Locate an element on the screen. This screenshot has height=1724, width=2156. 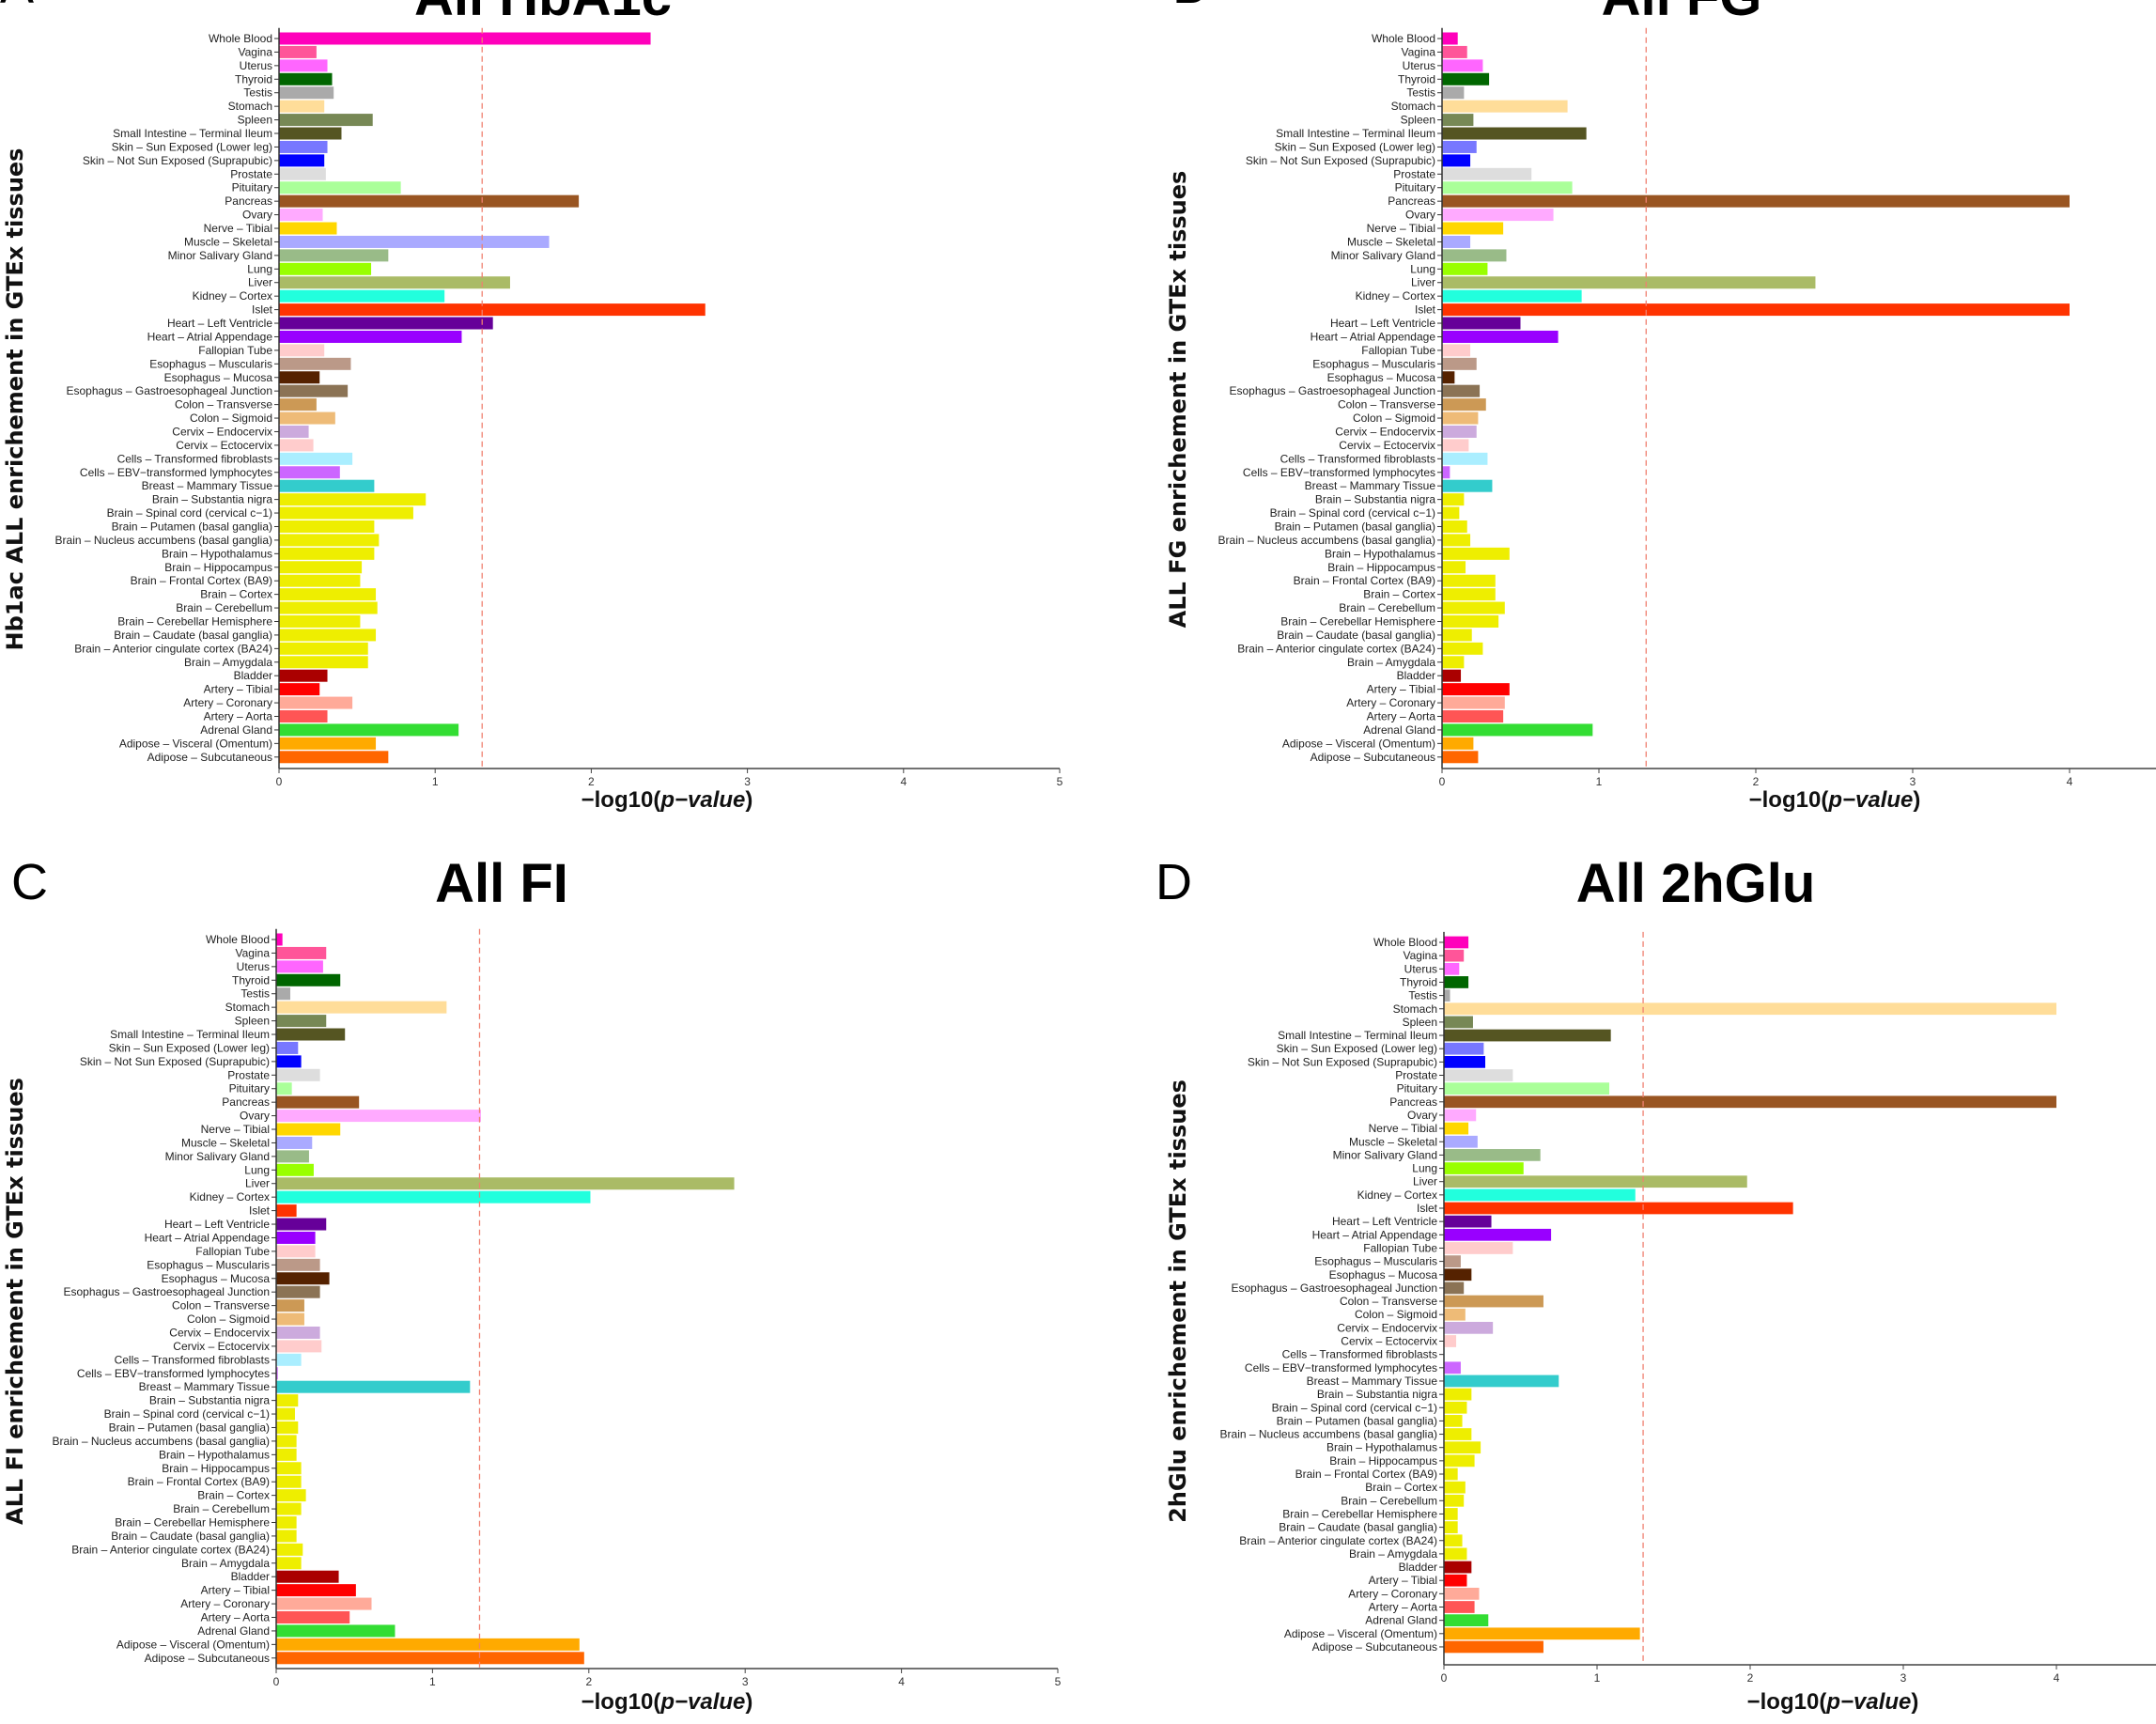
category-label: Ovary is located at coordinates (257, 215).